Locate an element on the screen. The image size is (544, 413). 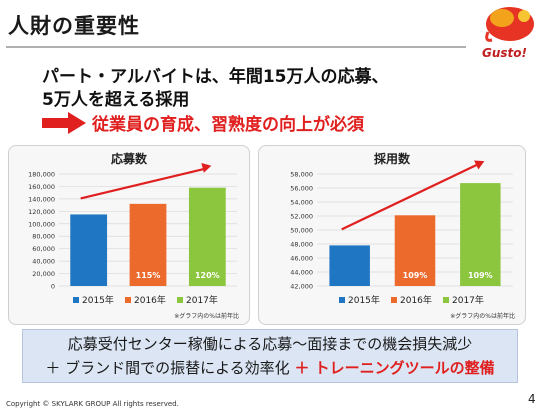
summary-highlight: ＋ トレーニングツールの整備 is located at coordinates (394, 368).